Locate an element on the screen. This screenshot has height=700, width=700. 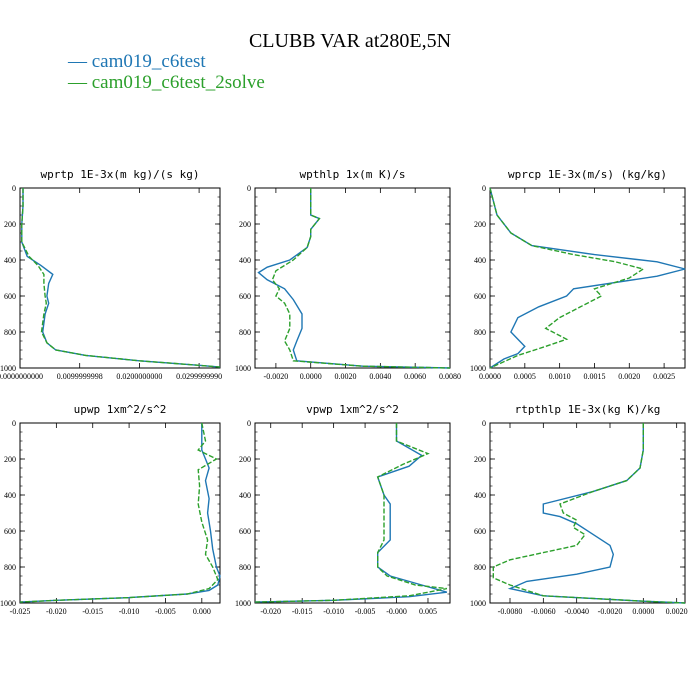
plot-title-5: vpwp 1xm^2/s^2 is located at coordinates (352, 409).